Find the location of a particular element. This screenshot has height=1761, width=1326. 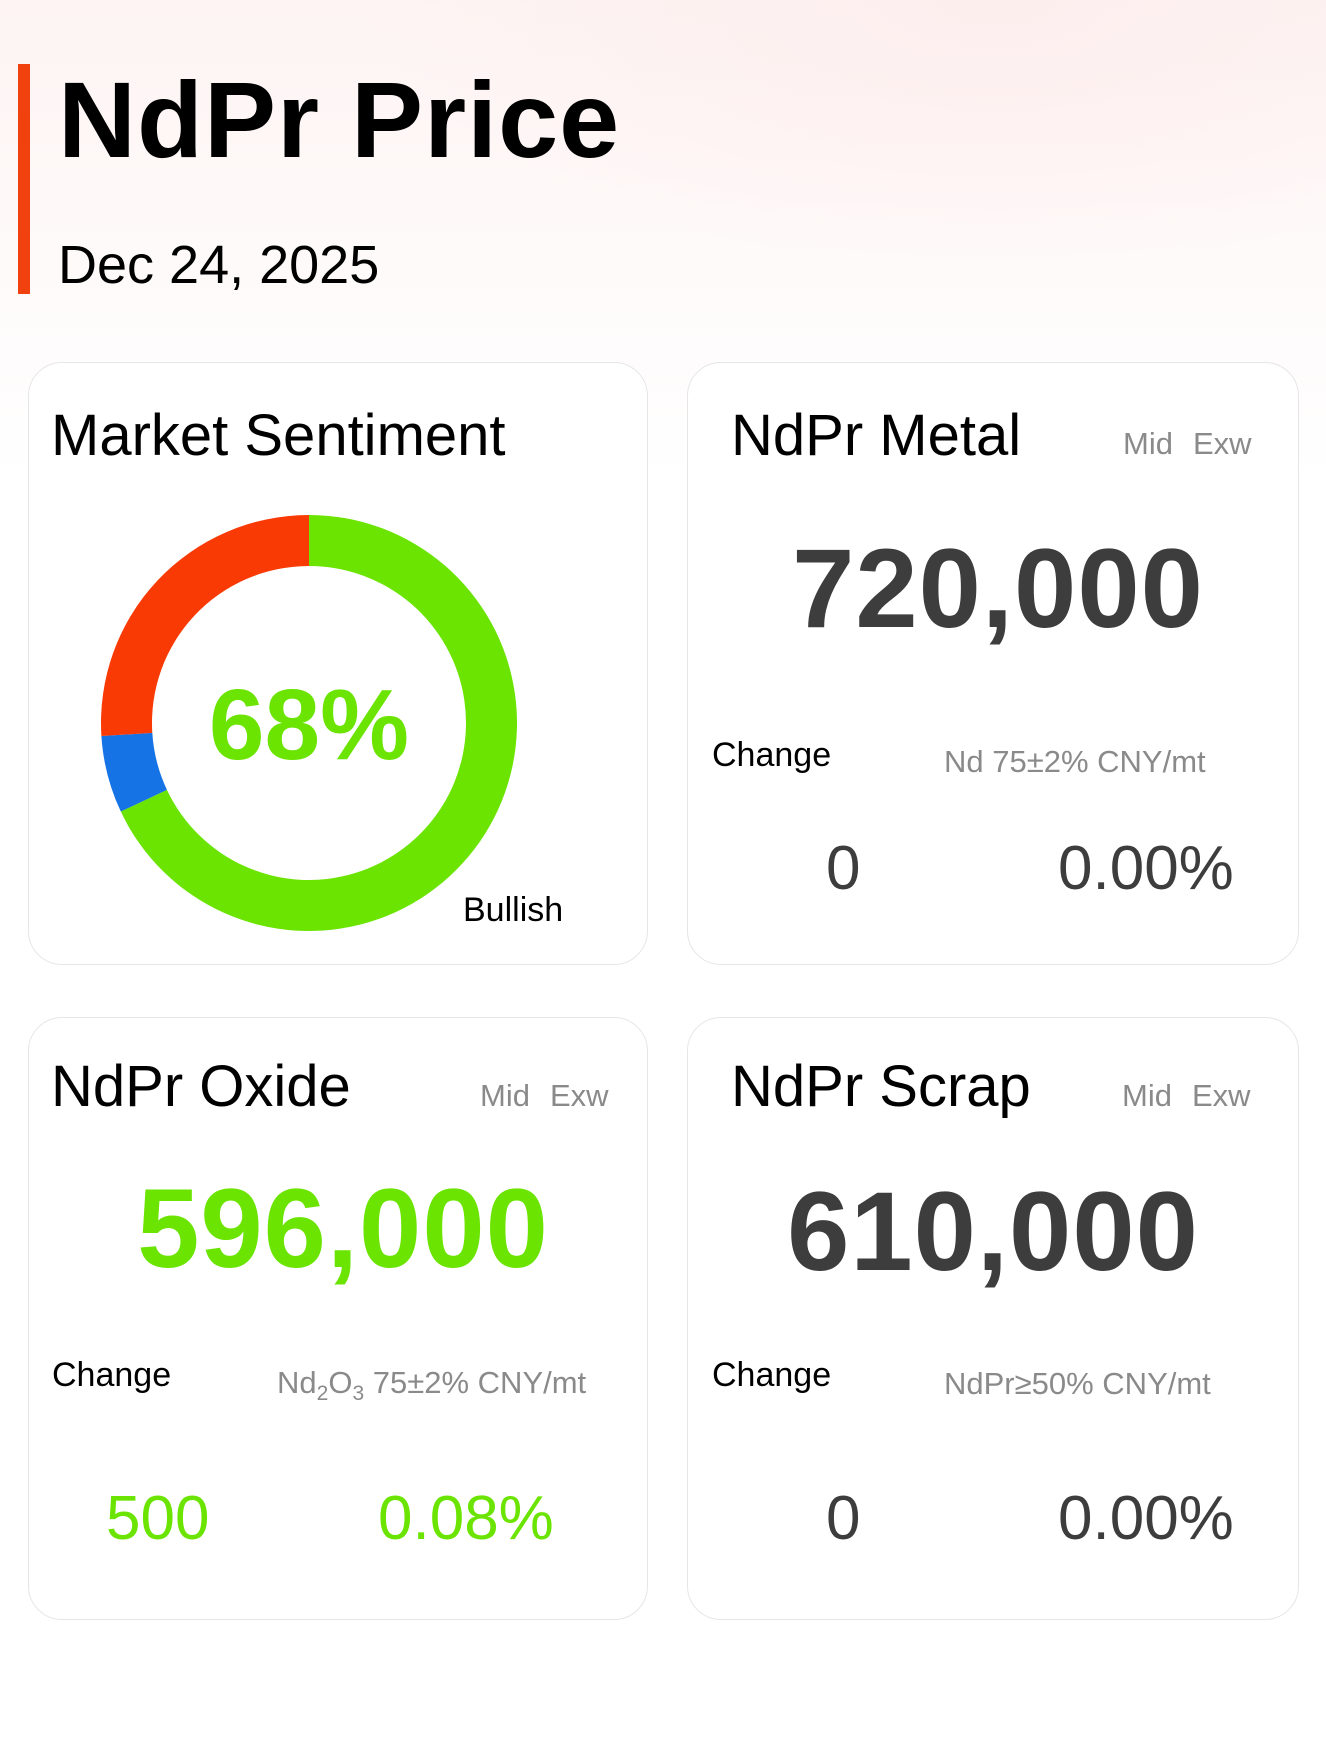

page-date: Dec 24, 2025 is located at coordinates (219, 265).